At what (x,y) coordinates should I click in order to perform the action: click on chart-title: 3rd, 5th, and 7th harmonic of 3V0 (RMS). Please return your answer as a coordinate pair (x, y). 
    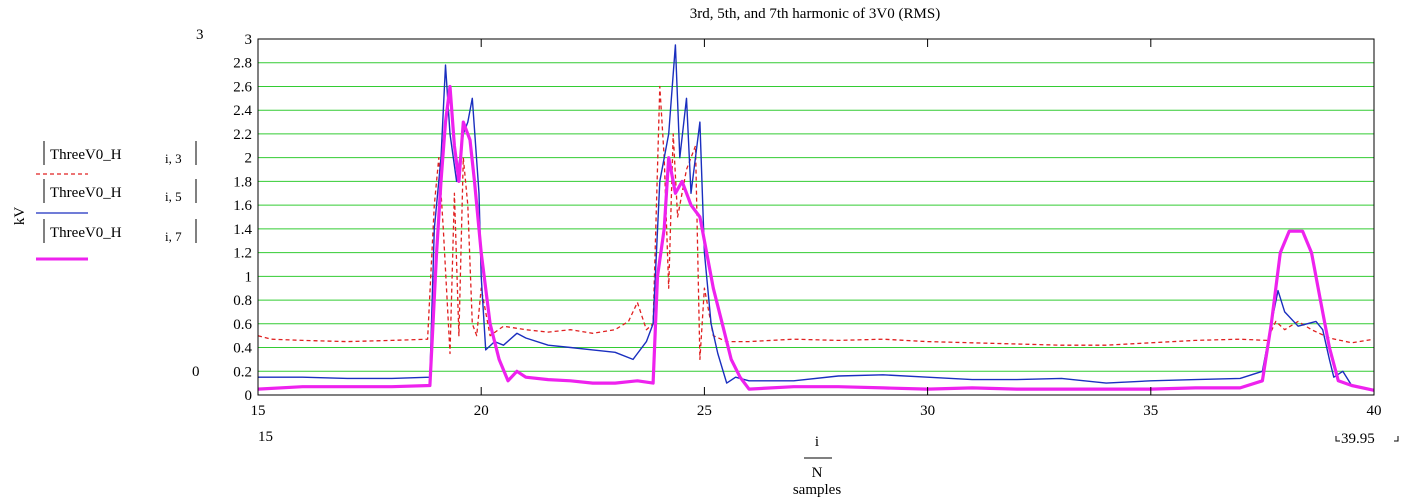
    Looking at the image, I should click on (815, 14).